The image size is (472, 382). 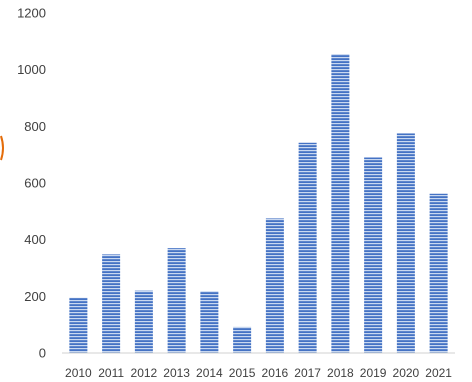 I want to click on bar-2011, so click(x=111, y=303).